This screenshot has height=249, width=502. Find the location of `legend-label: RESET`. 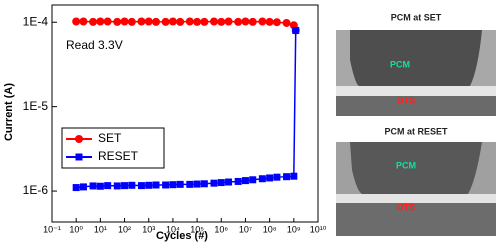

legend-label: RESET is located at coordinates (118, 156).